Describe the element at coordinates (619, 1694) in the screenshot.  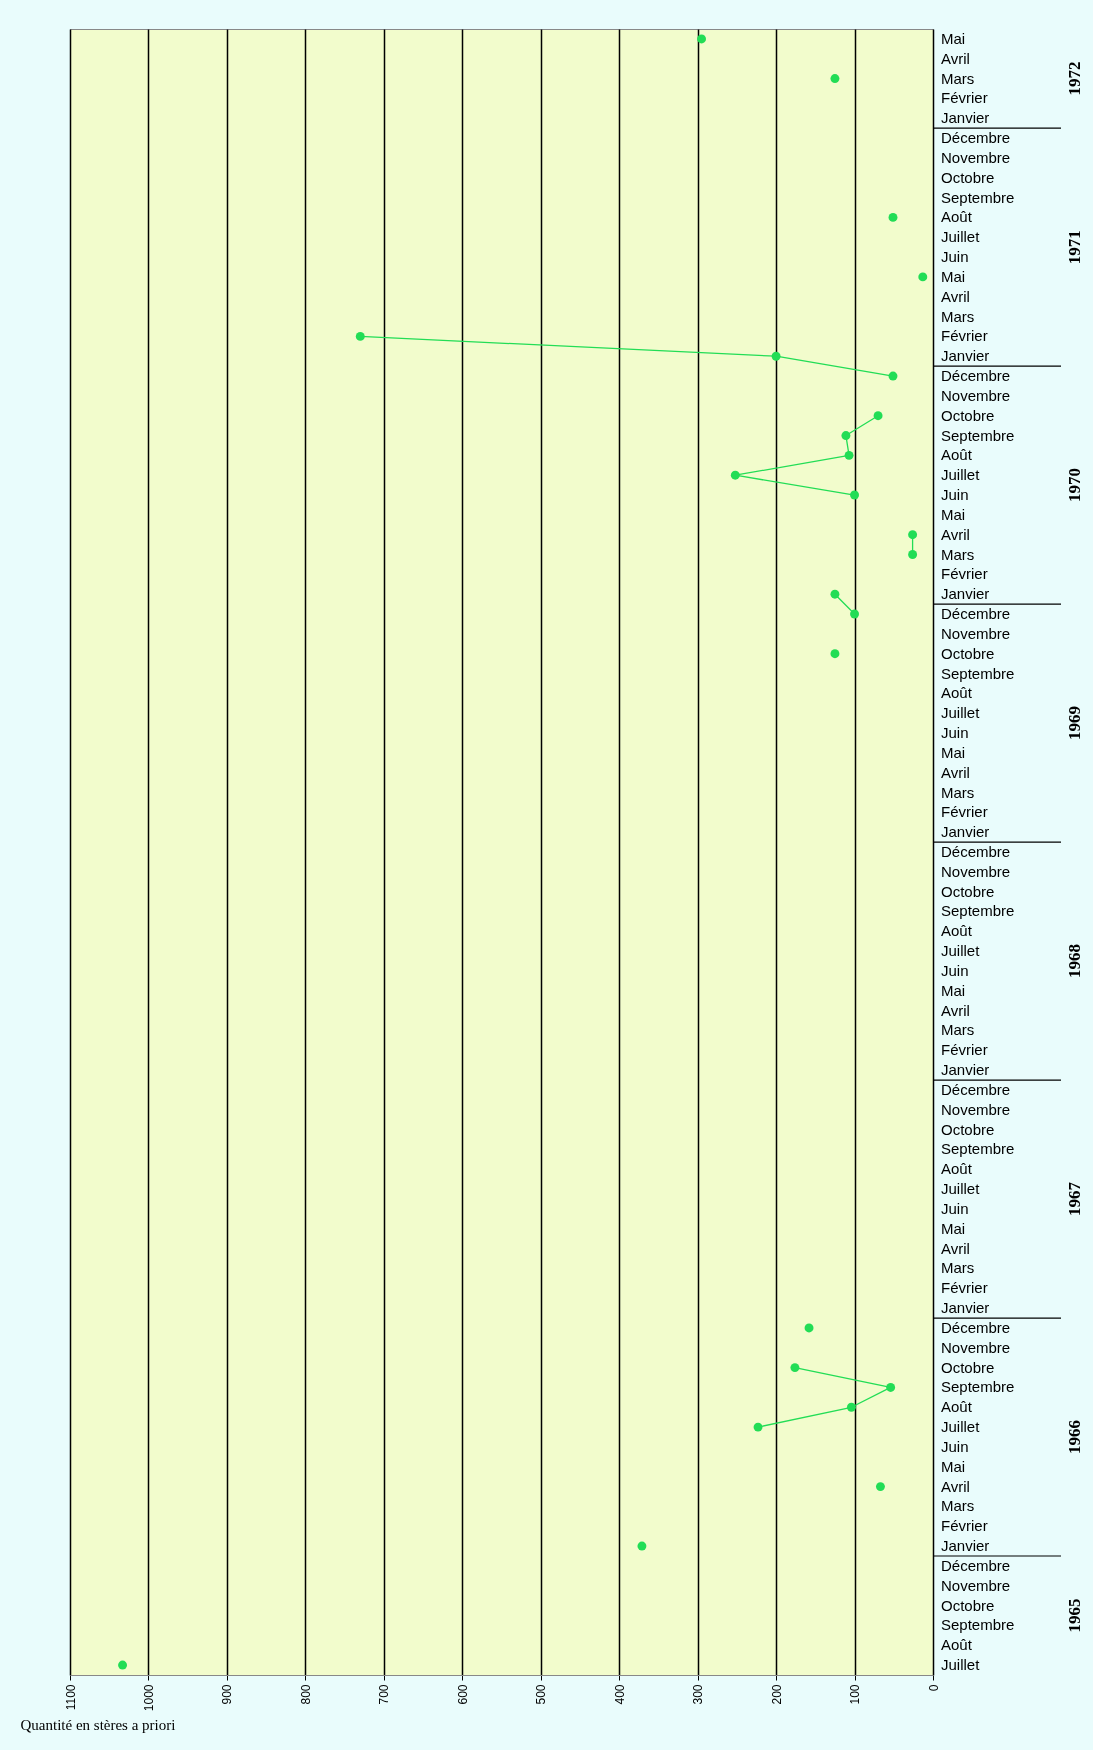
I see `x-tick-label: 400` at that location.